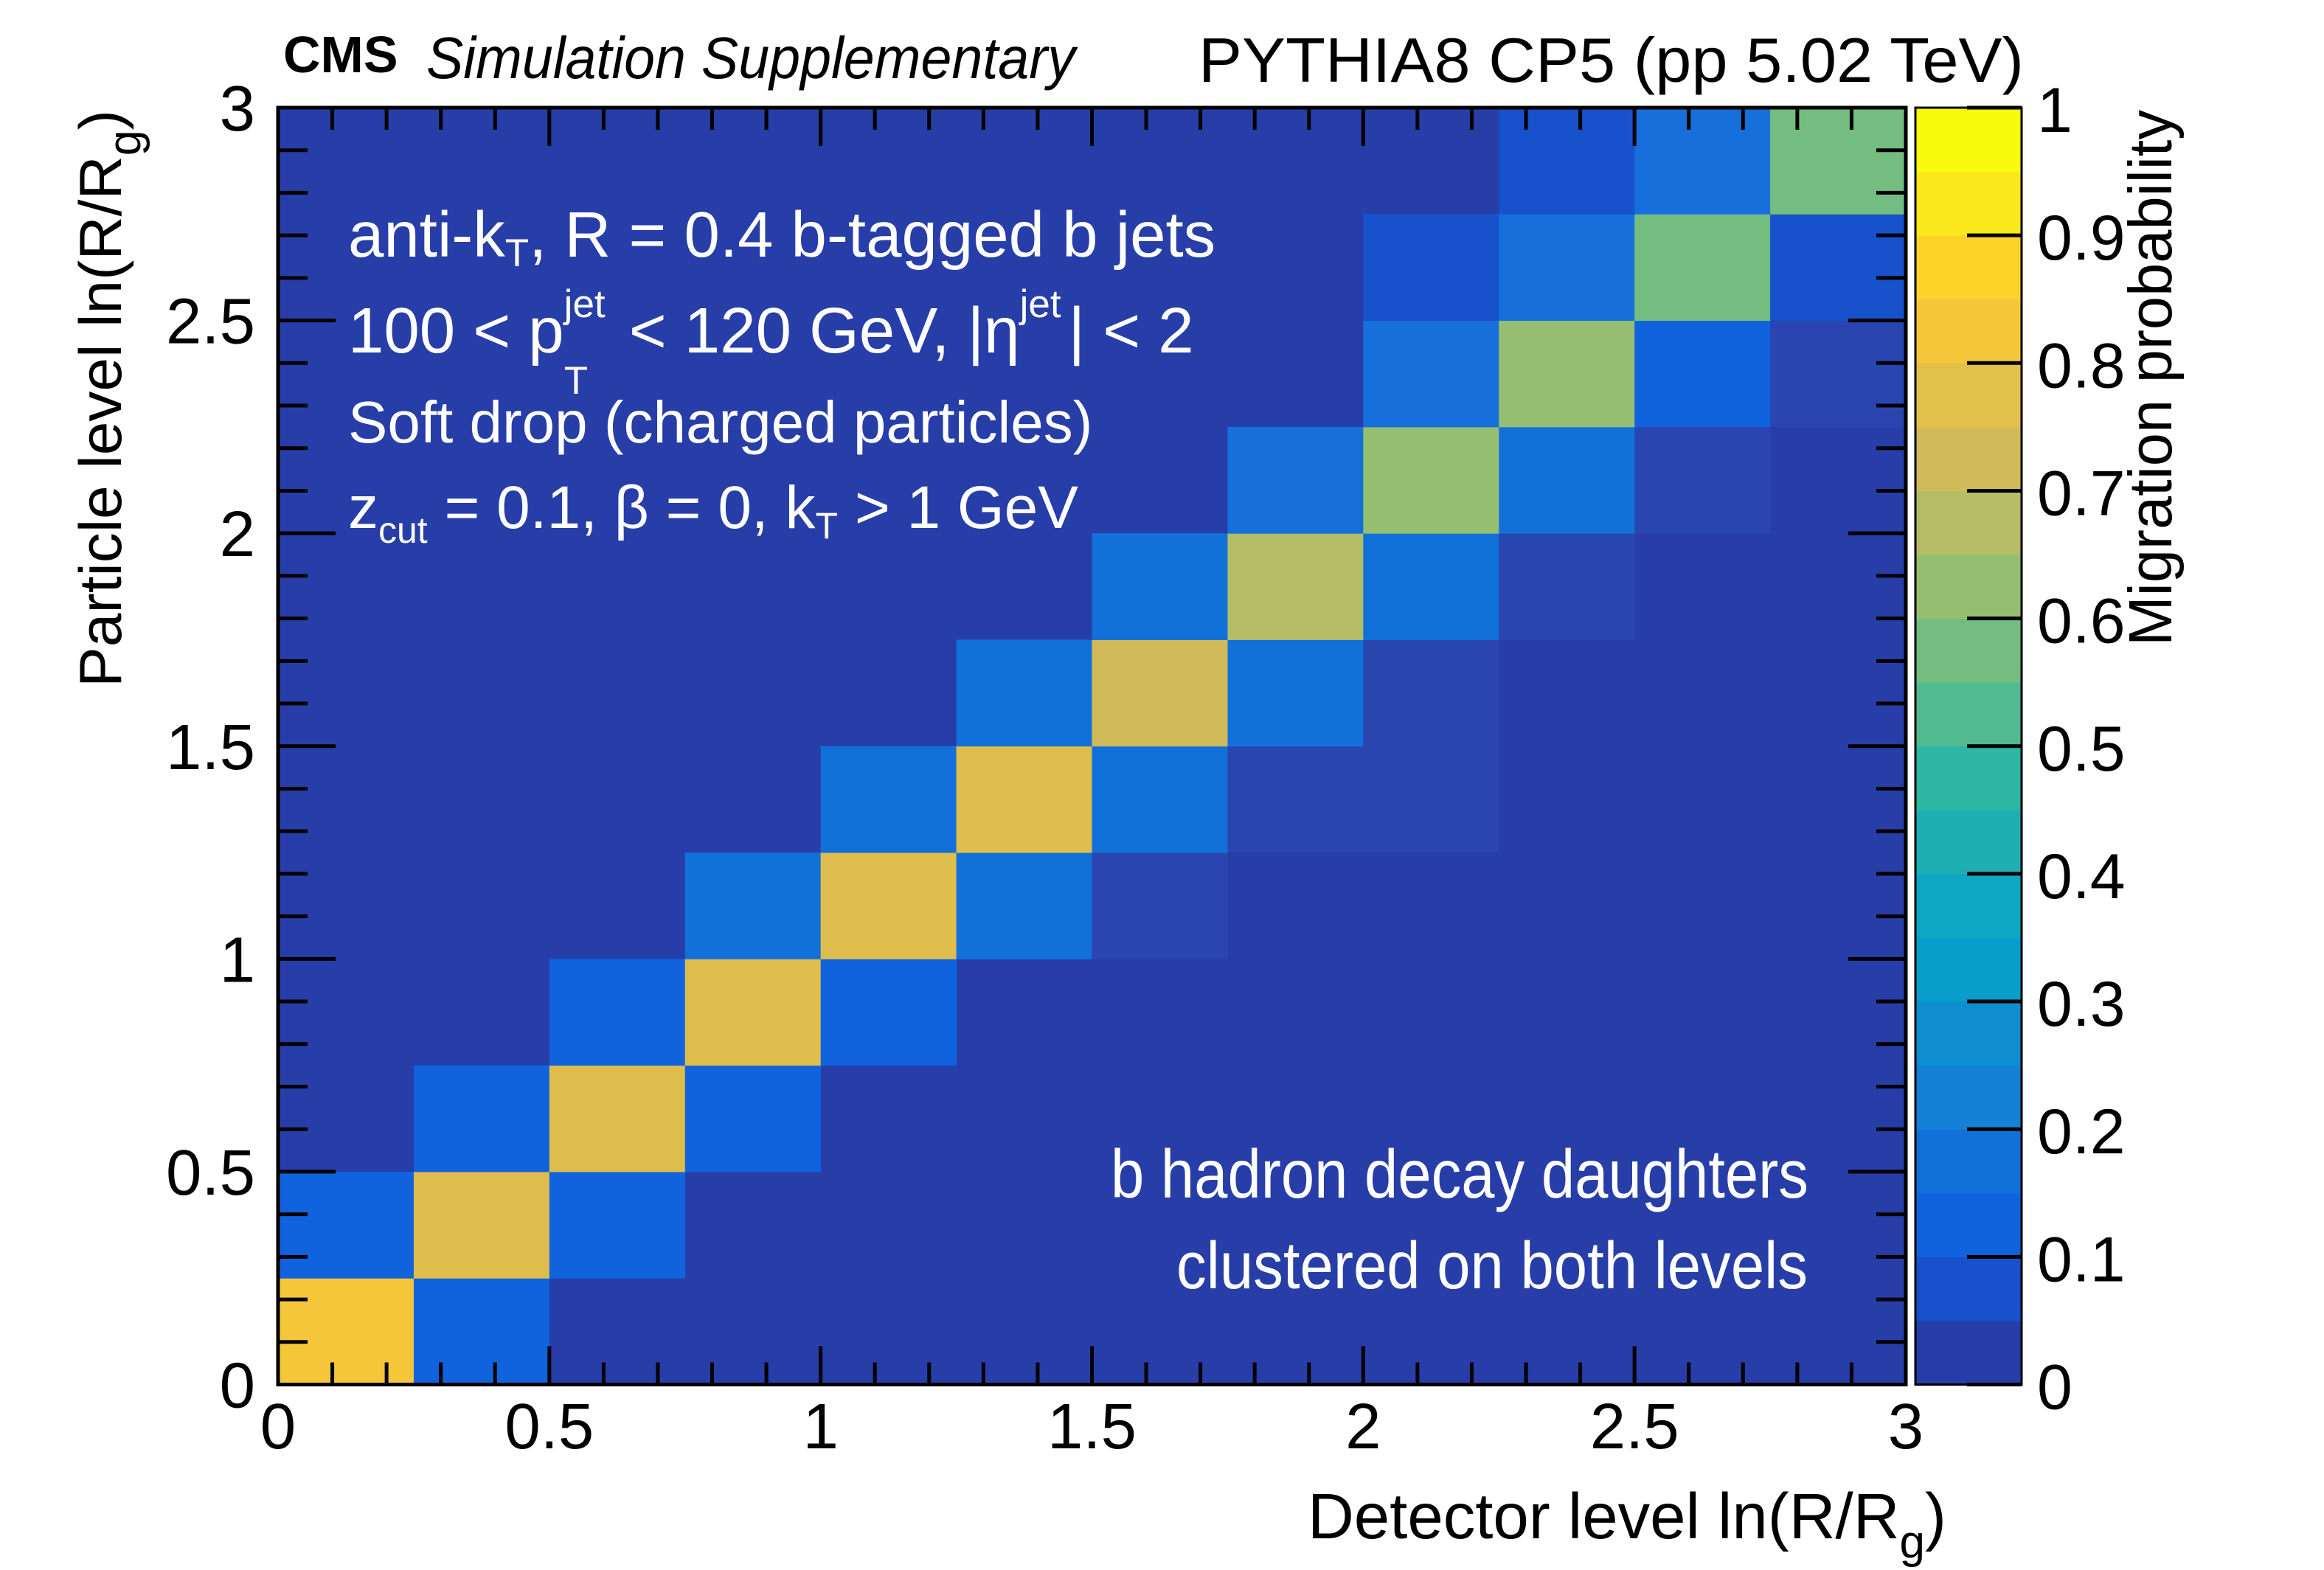 The image size is (2324, 1570). Describe the element at coordinates (2081, 876) in the screenshot. I see `svg-text: 0.4` at that location.